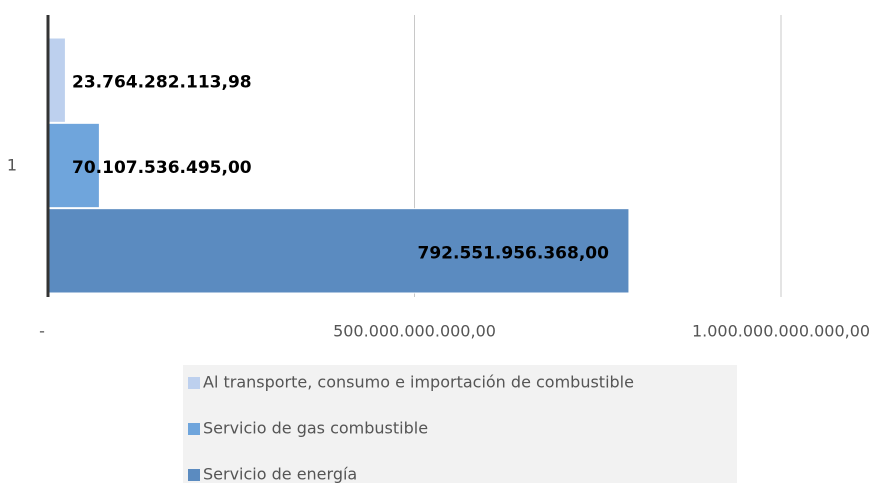 The image size is (890, 483). I want to click on legend-label: Servicio de energía, so click(280, 474).